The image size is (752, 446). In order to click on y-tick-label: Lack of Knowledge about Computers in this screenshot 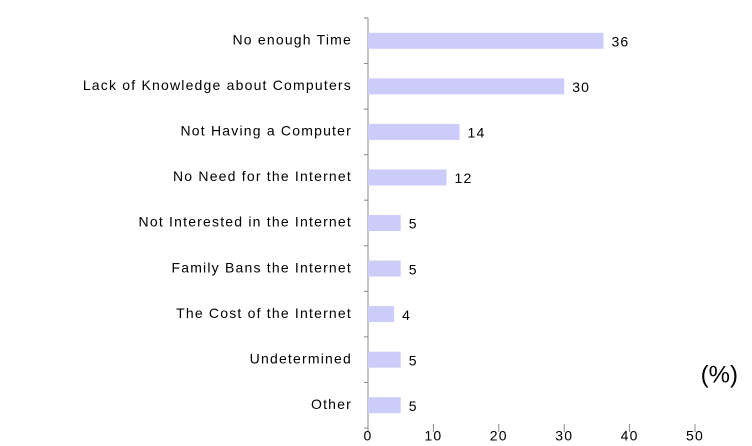, I will do `click(217, 85)`.